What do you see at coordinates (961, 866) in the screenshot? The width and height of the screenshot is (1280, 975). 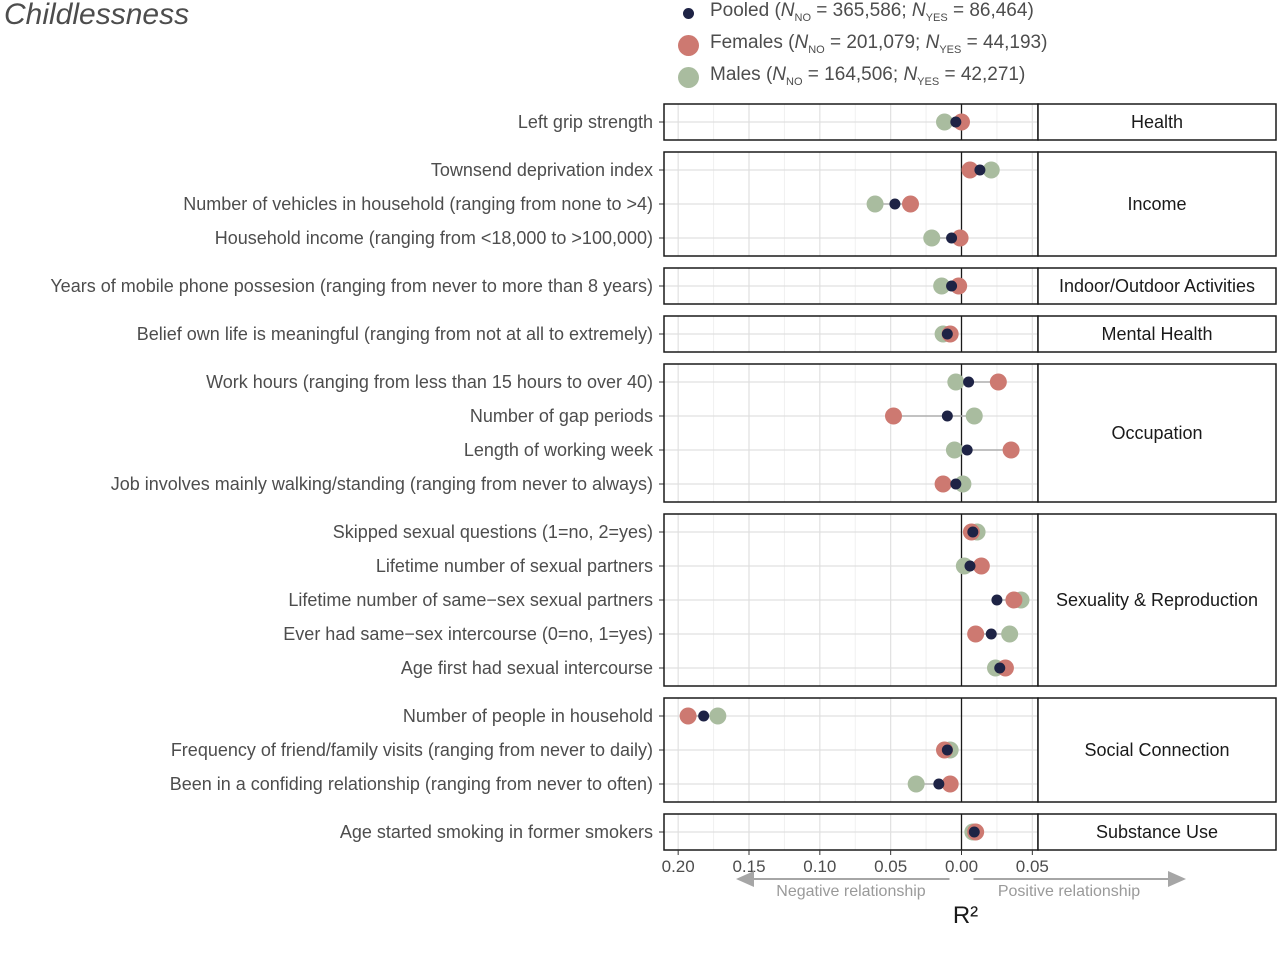 I see `x-tick-label: 0.00` at bounding box center [961, 866].